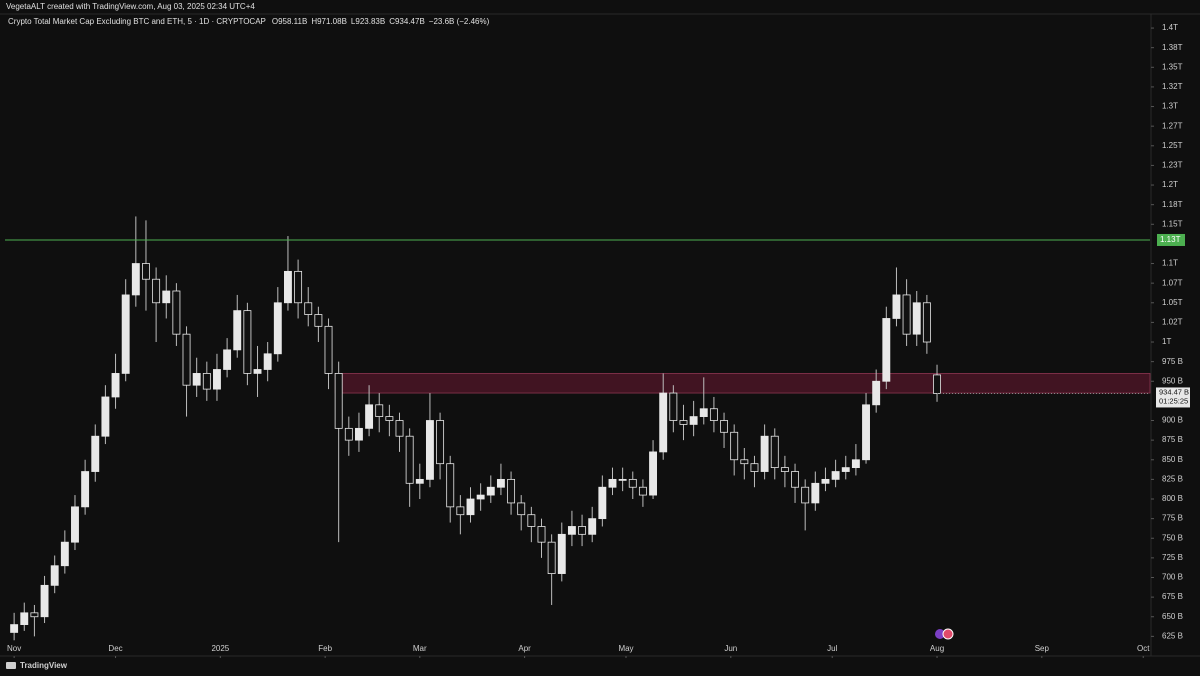 This screenshot has width=1200, height=676. I want to click on y-tick-label: 850 B, so click(1172, 459).